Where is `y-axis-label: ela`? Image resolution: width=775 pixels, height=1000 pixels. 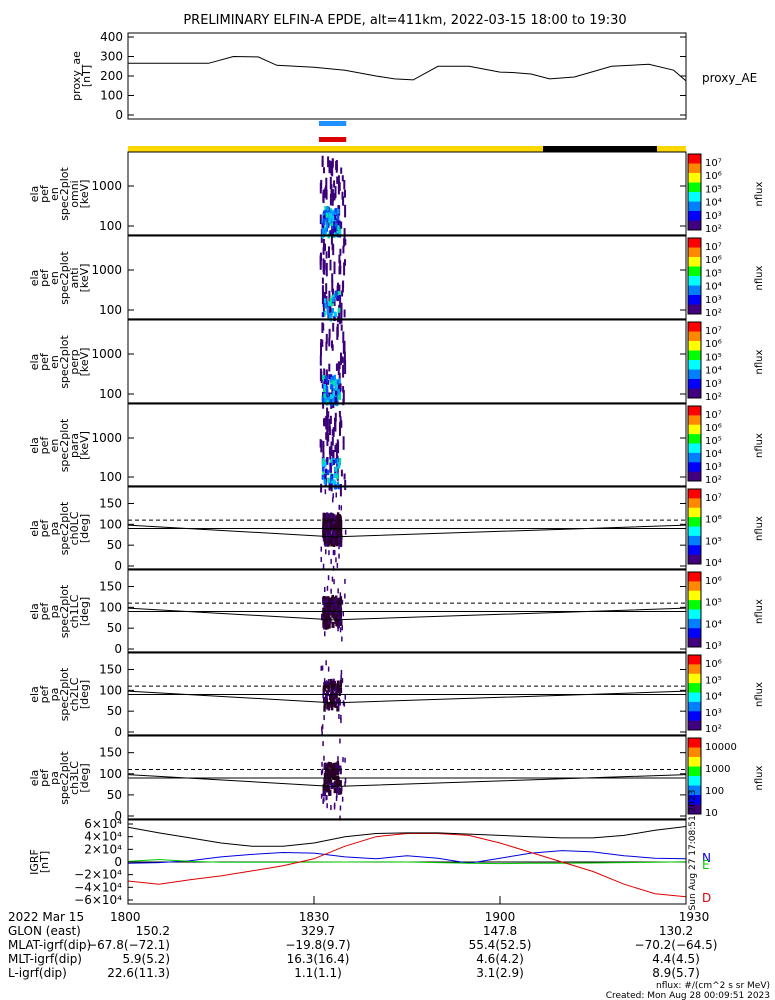 y-axis-label: ela is located at coordinates (34, 194).